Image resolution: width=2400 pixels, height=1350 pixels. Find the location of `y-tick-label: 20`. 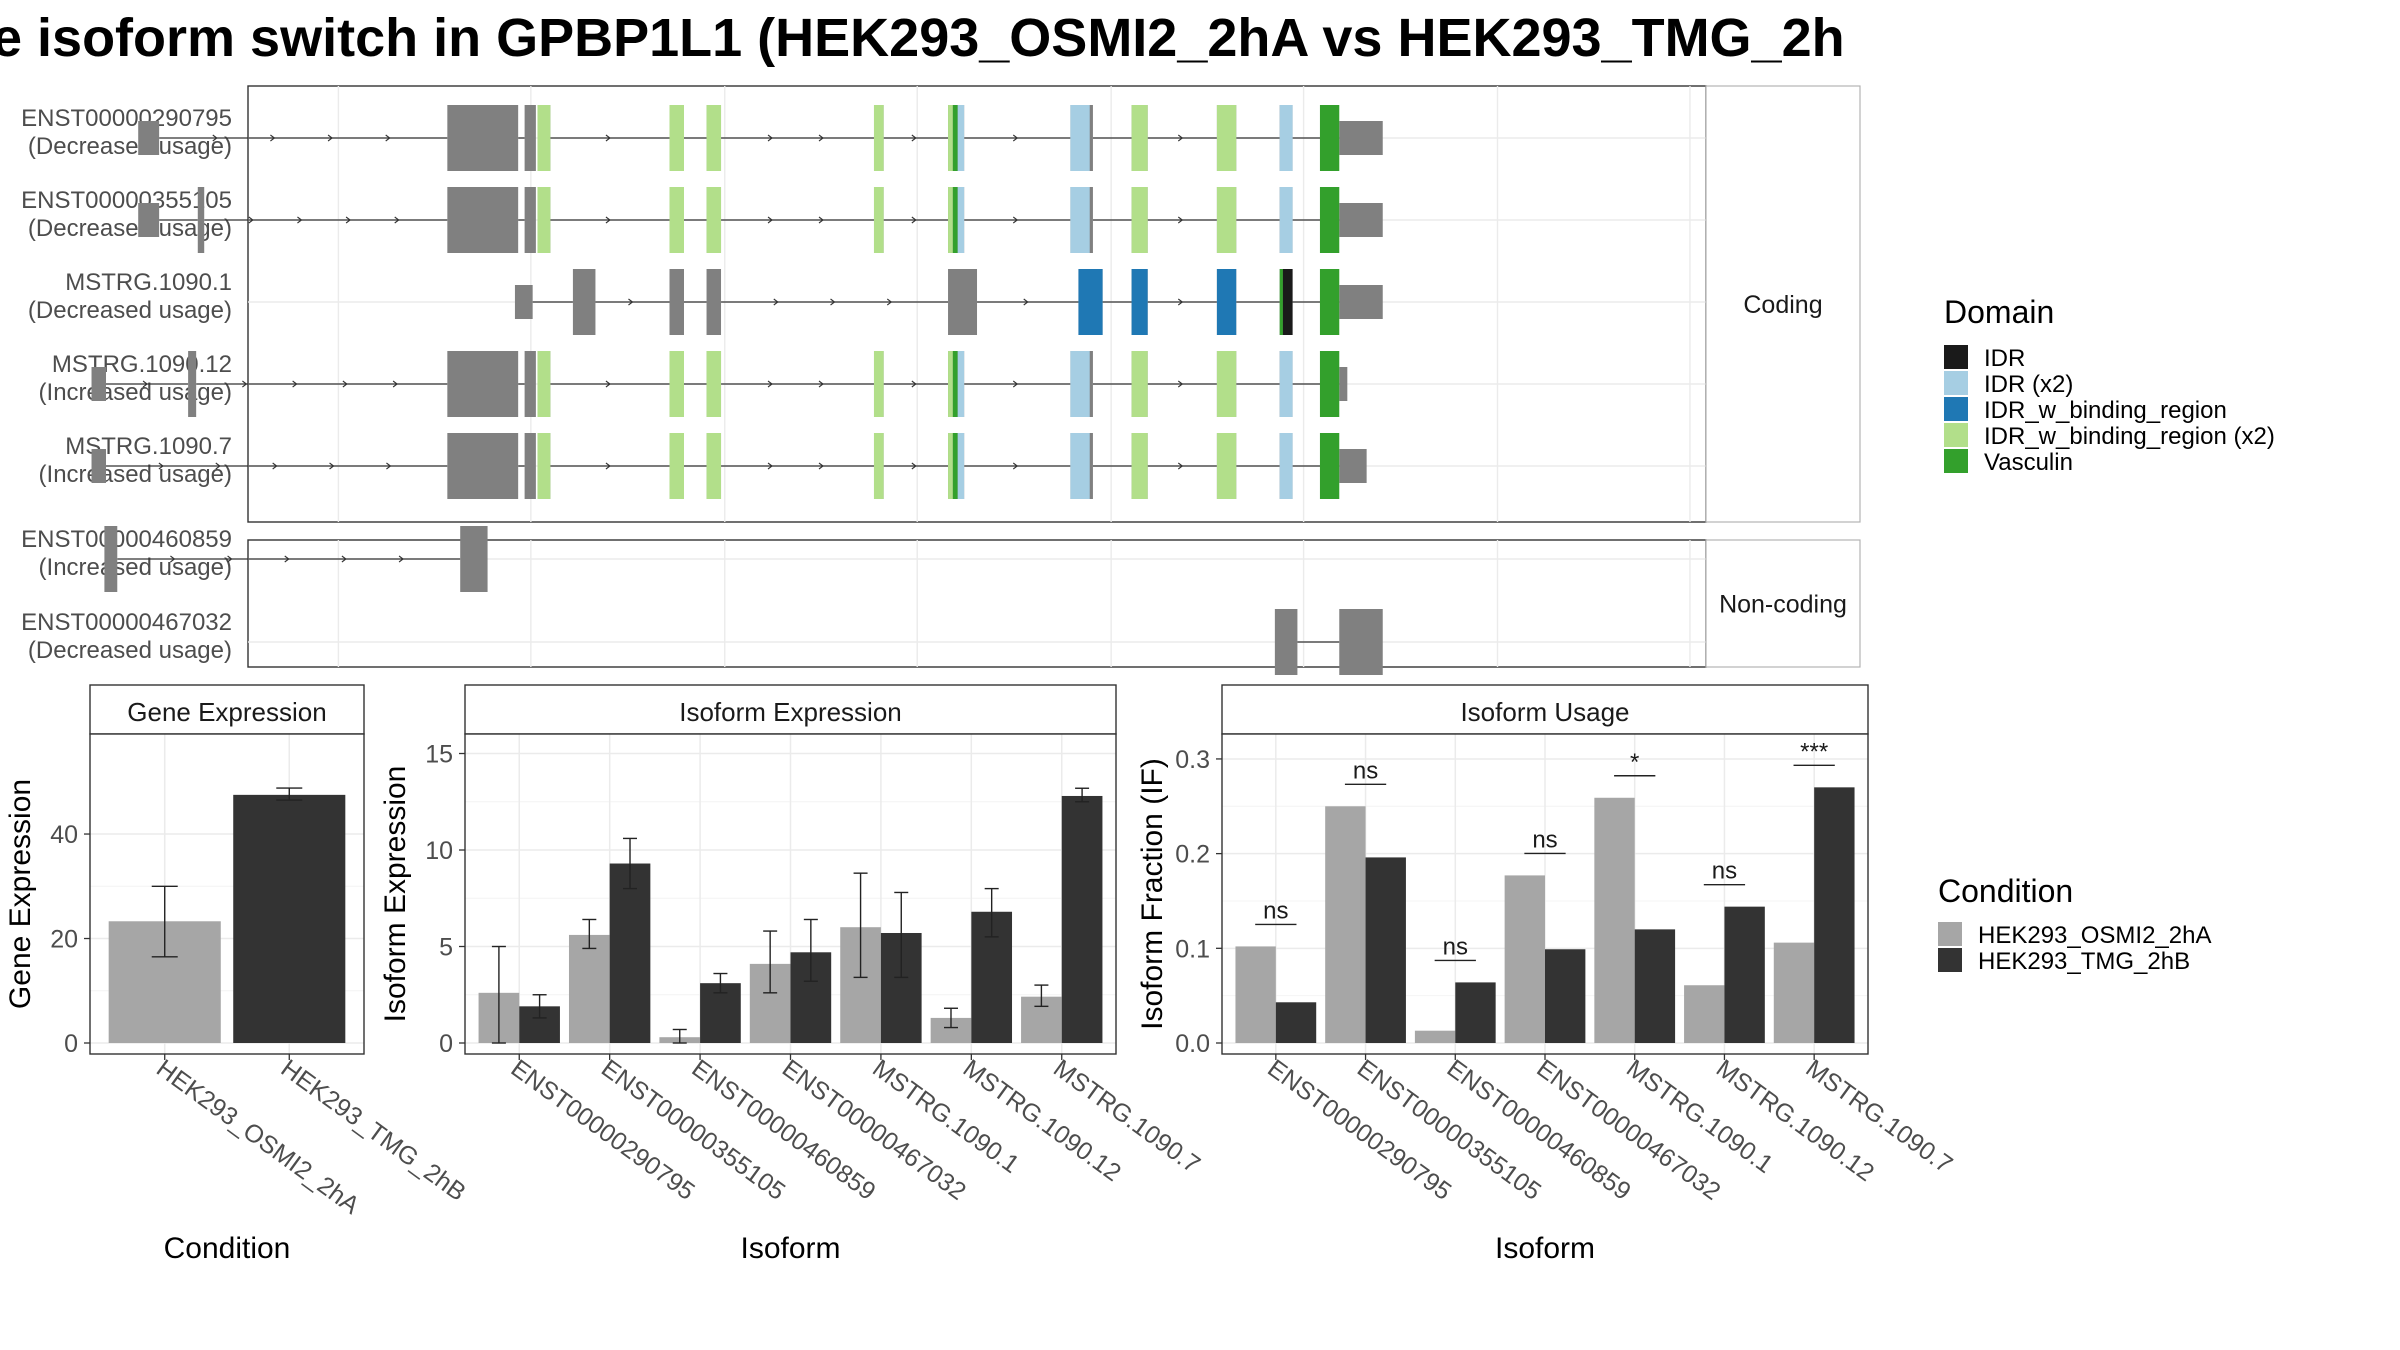

y-tick-label: 20 is located at coordinates (64, 940).